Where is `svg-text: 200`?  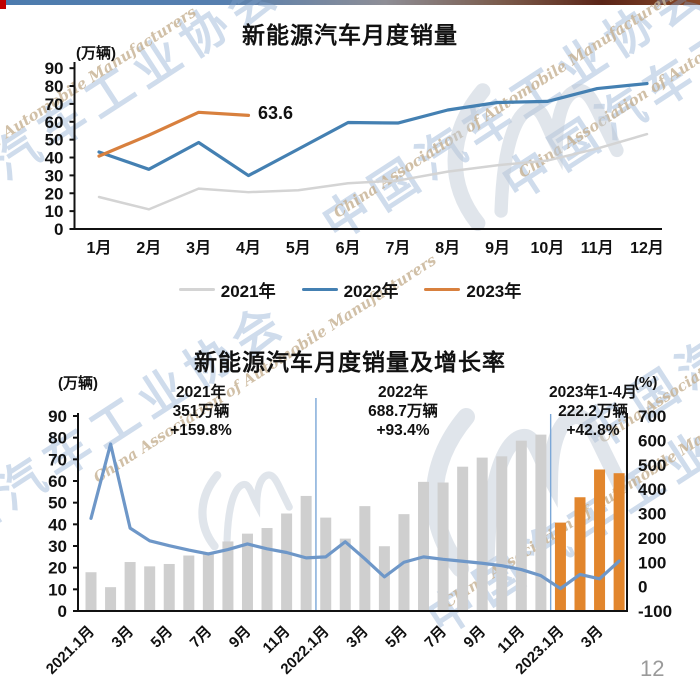
svg-text: 200 is located at coordinates (652, 538).